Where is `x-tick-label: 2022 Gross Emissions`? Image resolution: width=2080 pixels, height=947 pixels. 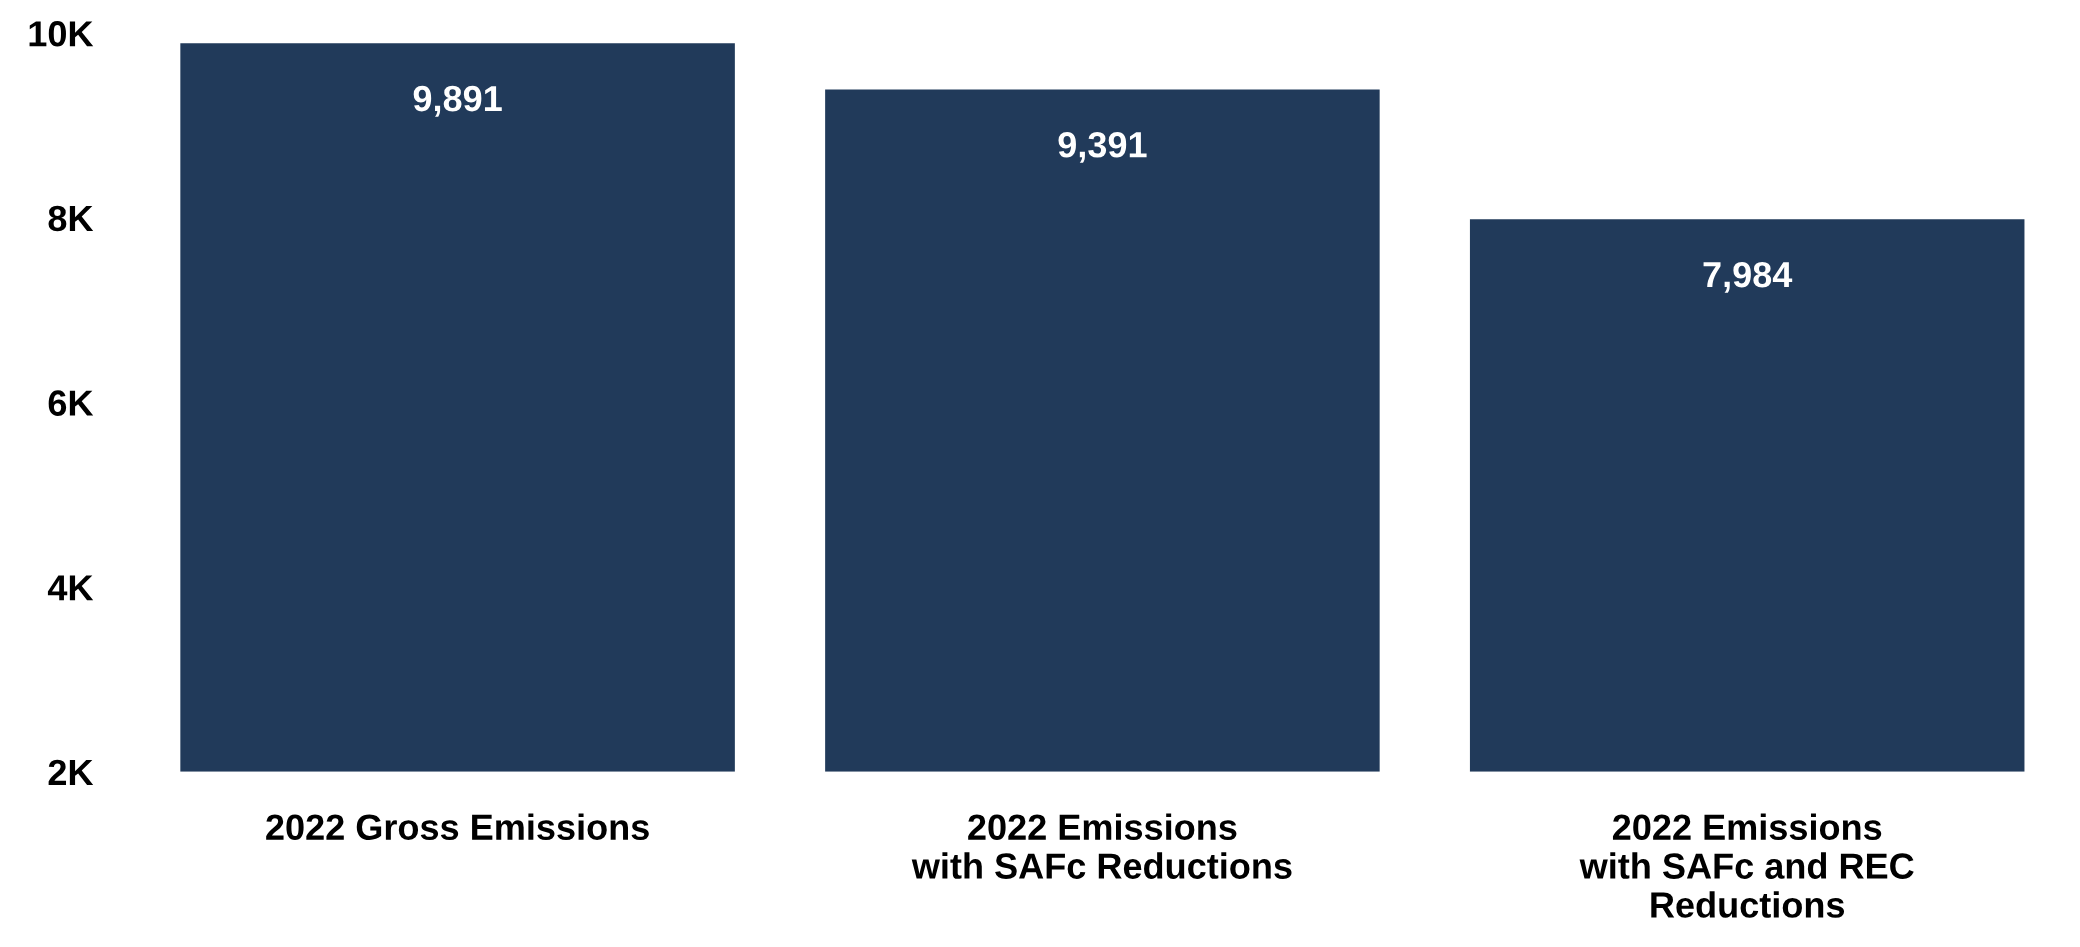 x-tick-label: 2022 Gross Emissions is located at coordinates (457, 826).